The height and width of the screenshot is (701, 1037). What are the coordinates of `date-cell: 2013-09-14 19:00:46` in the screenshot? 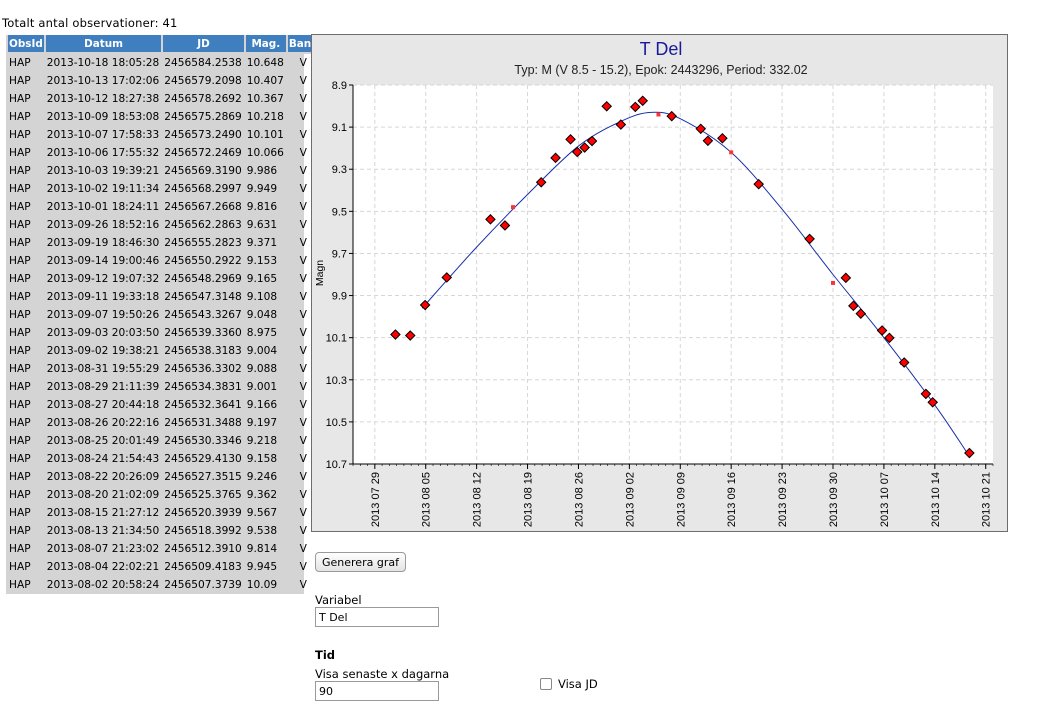 It's located at (103, 261).